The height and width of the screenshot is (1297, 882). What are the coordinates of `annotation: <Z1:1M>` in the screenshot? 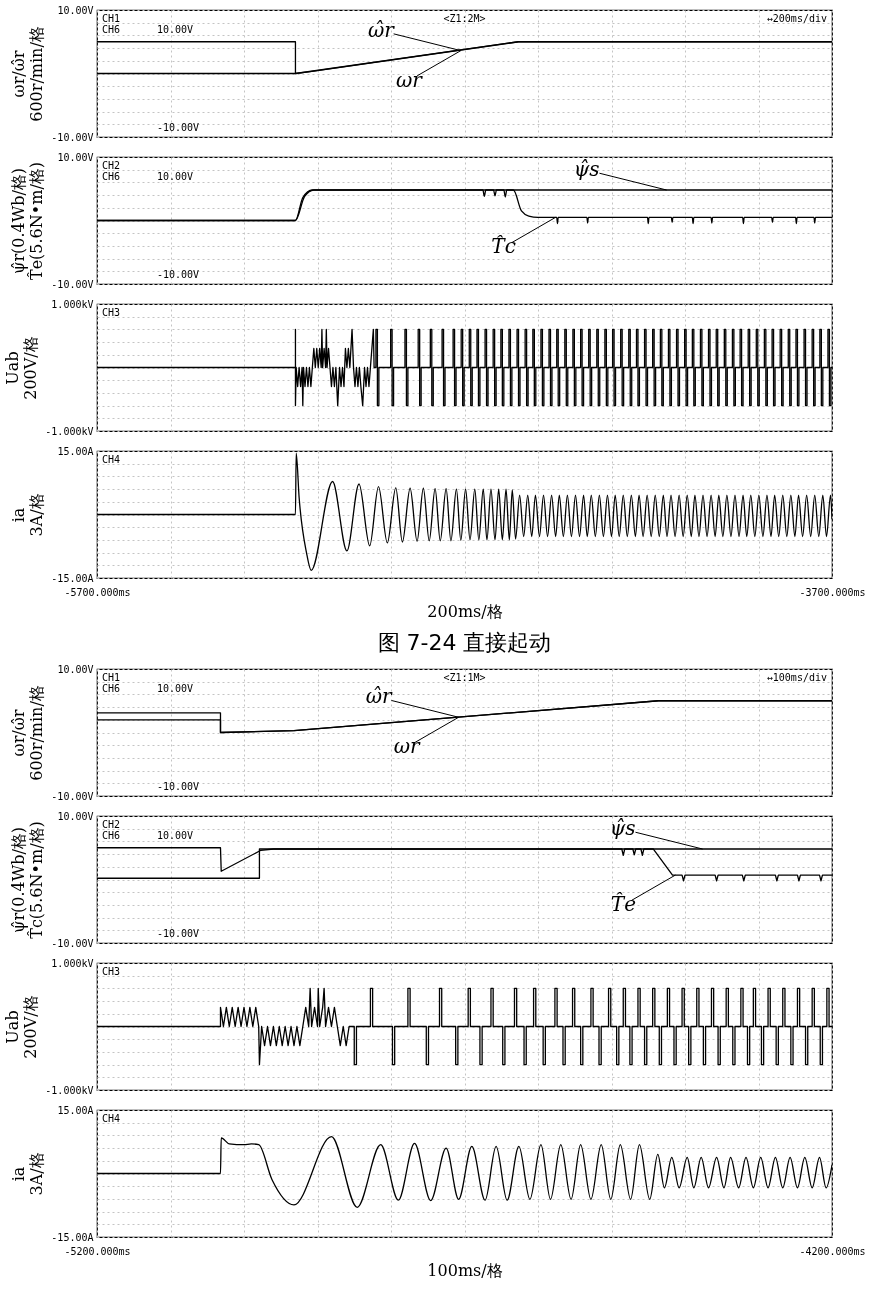 It's located at (464, 677).